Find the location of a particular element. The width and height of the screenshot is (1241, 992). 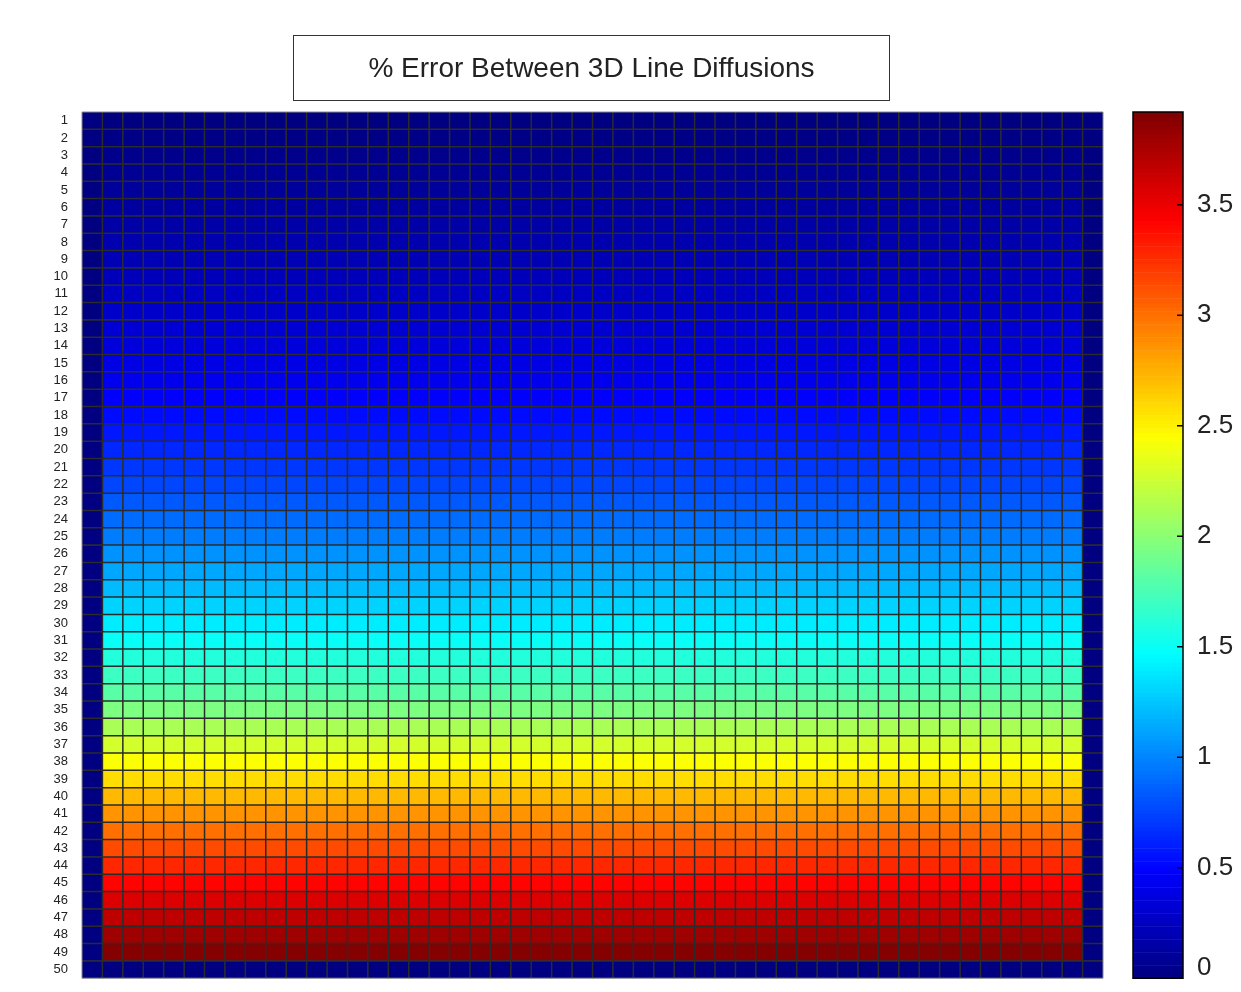

y-tick-label: 45 is located at coordinates (60, 882).